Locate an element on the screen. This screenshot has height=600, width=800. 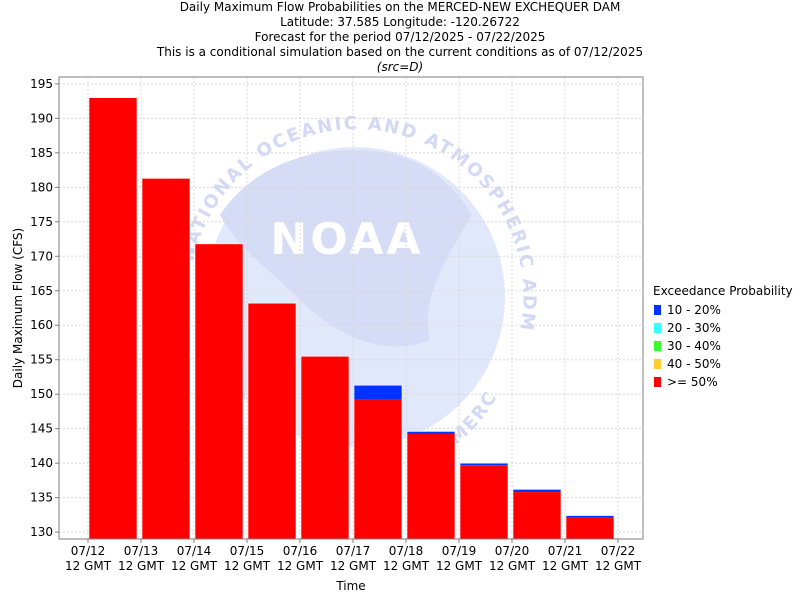
legend-items: 10 - 20% 20 - 30% 30 - 40% 40 - 50% >= 50% is located at coordinates (723, 346).